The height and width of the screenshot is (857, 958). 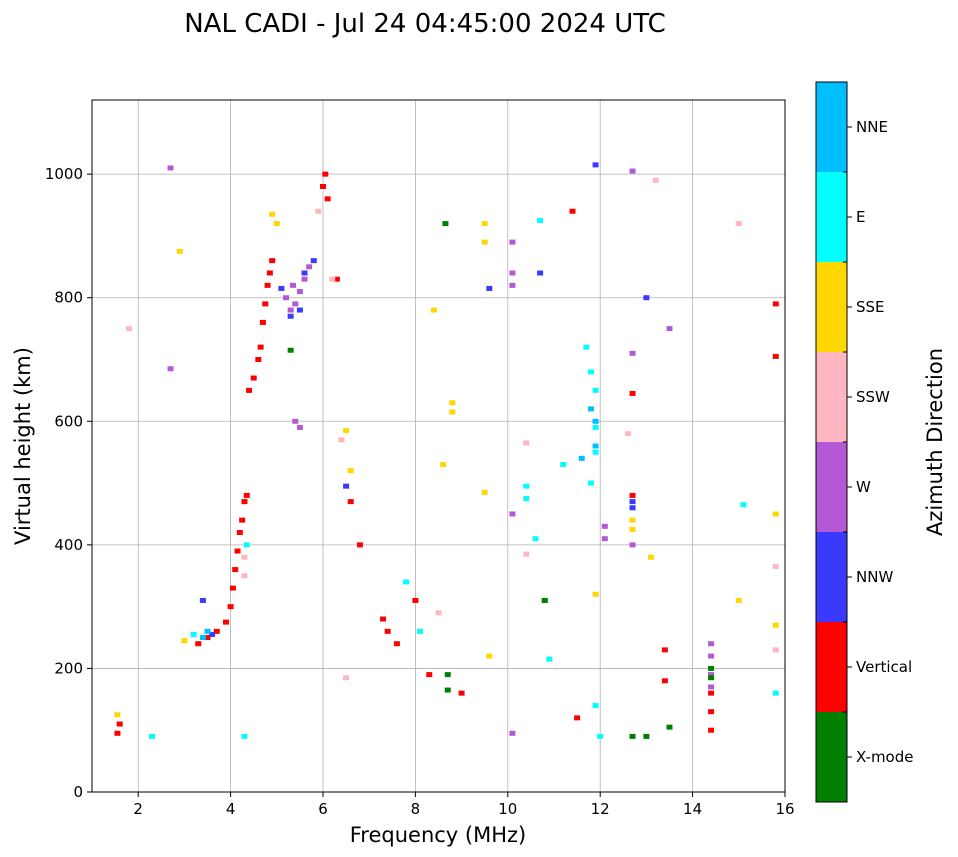 I want to click on colorbar: X-mode Vertical NNW W SSW SSE E NNE, so click(x=864, y=442).